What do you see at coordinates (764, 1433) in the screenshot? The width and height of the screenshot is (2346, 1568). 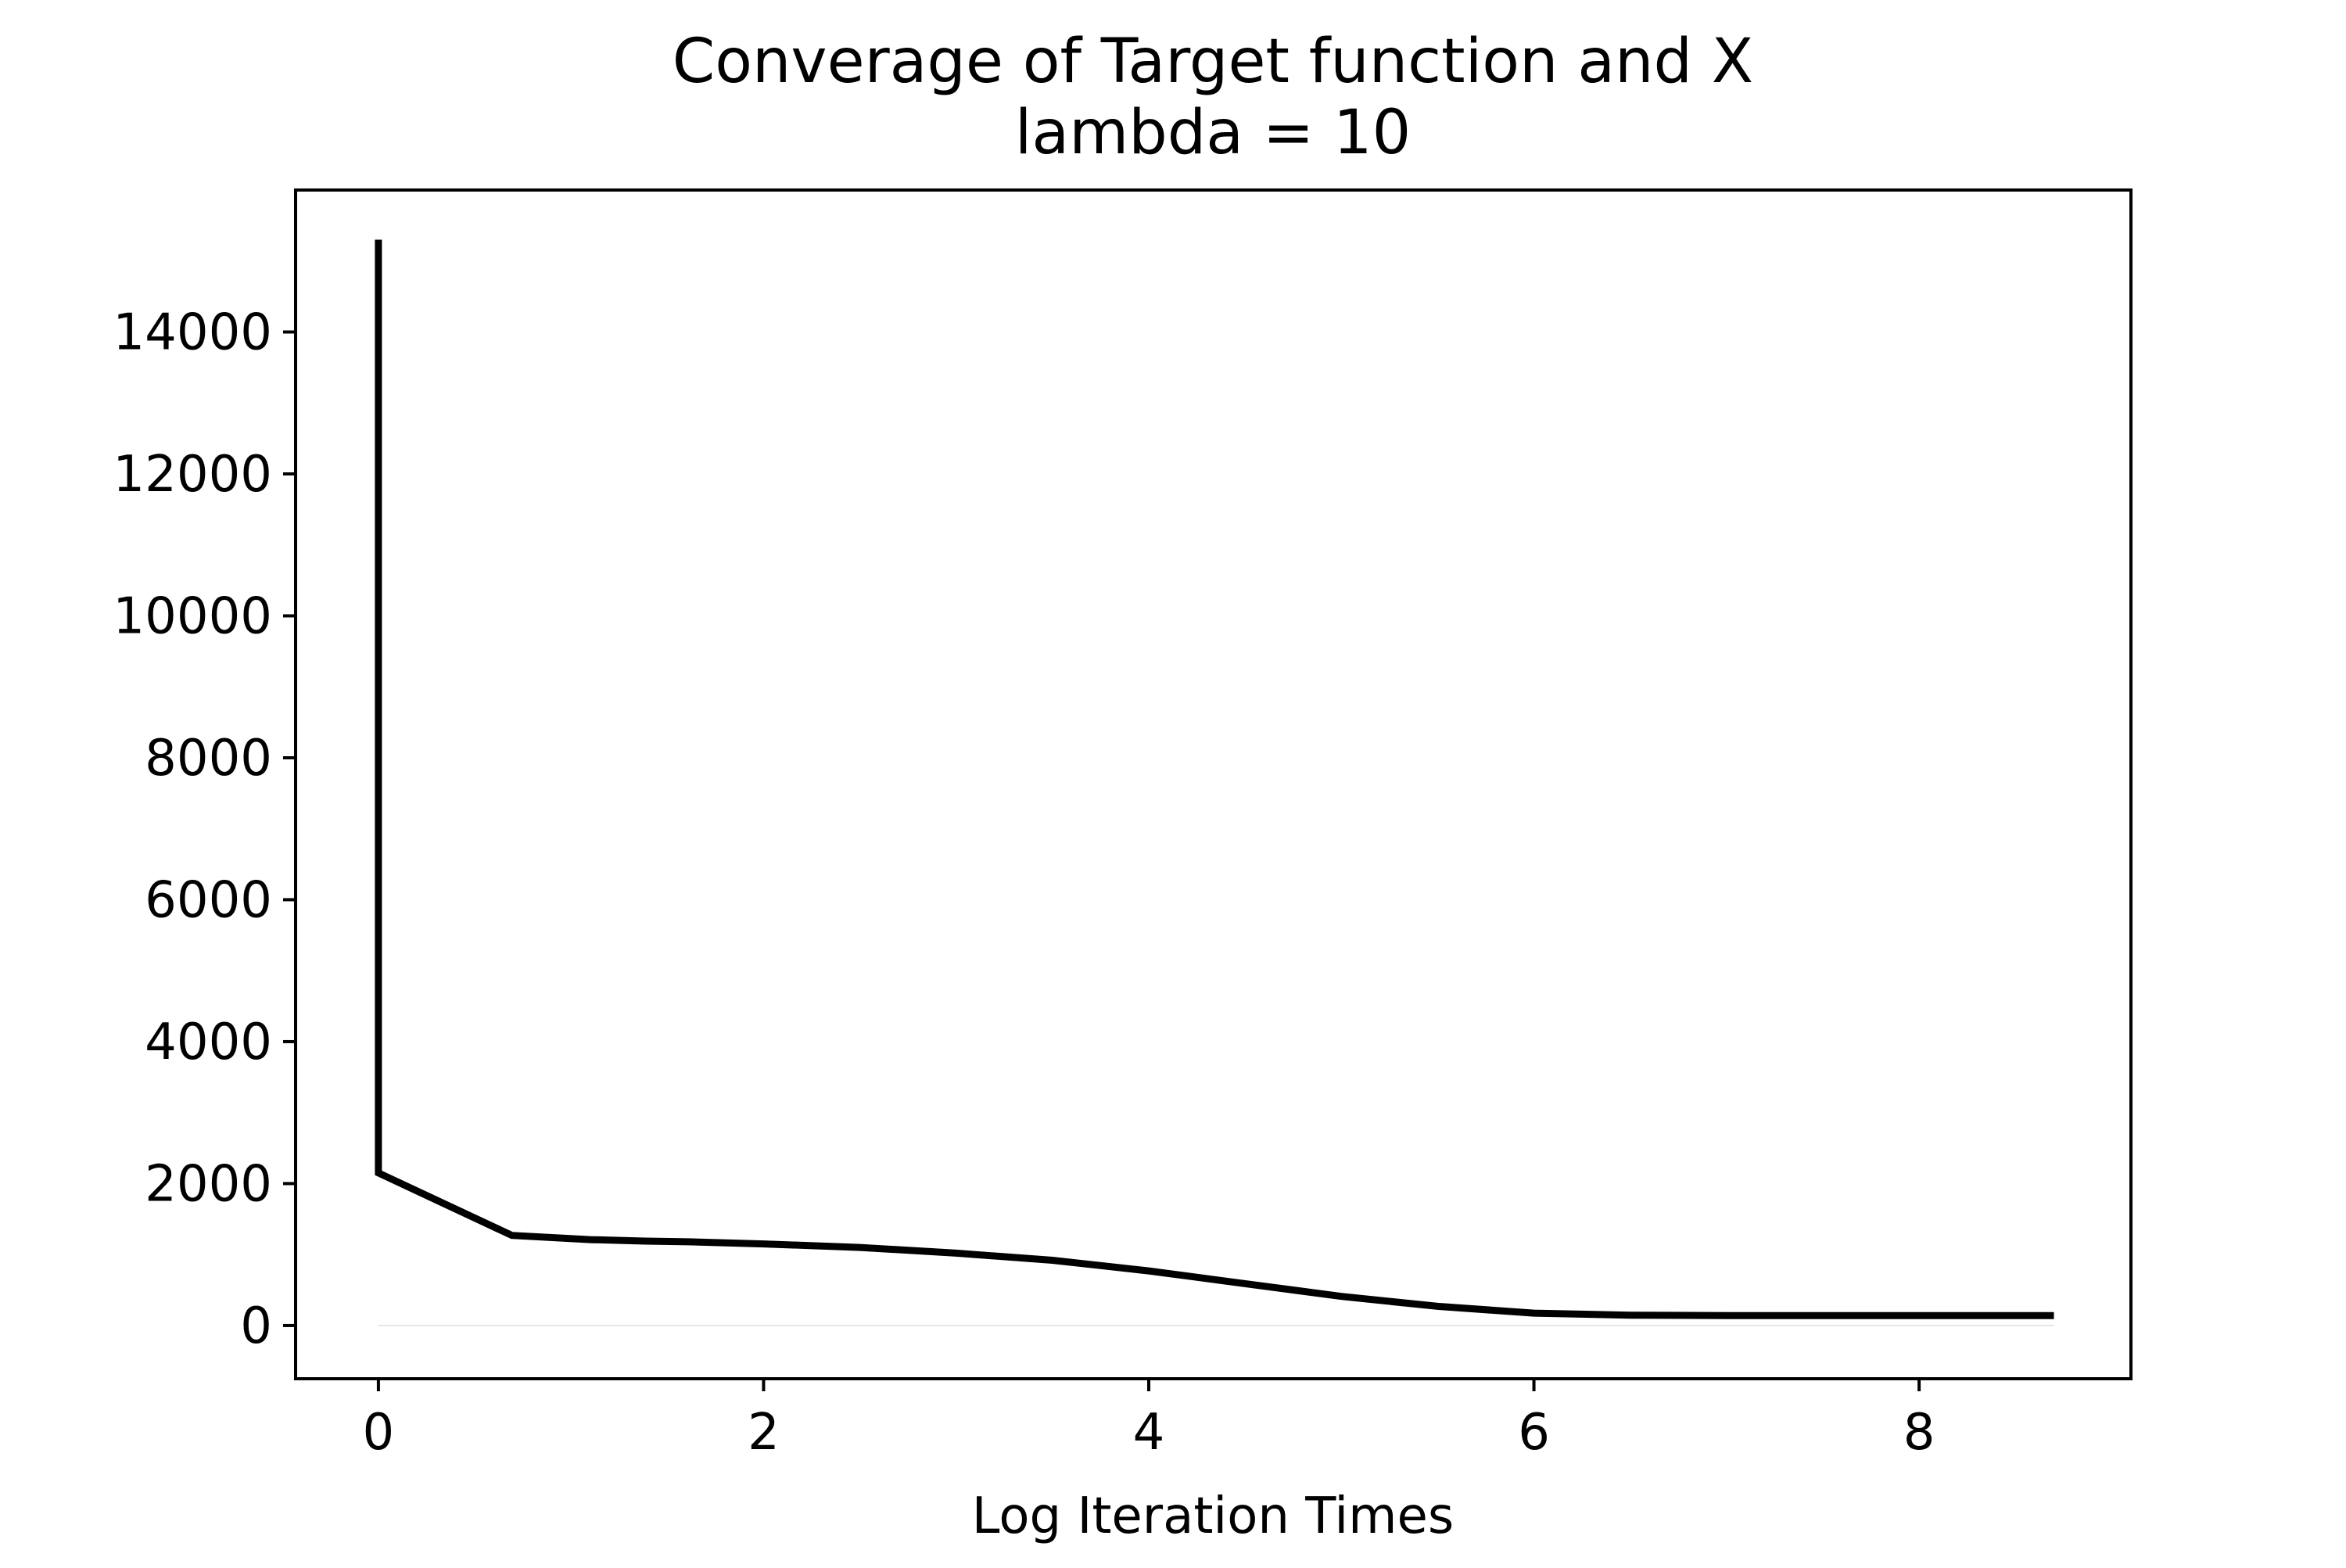 I see `x-tick-label: 2` at bounding box center [764, 1433].